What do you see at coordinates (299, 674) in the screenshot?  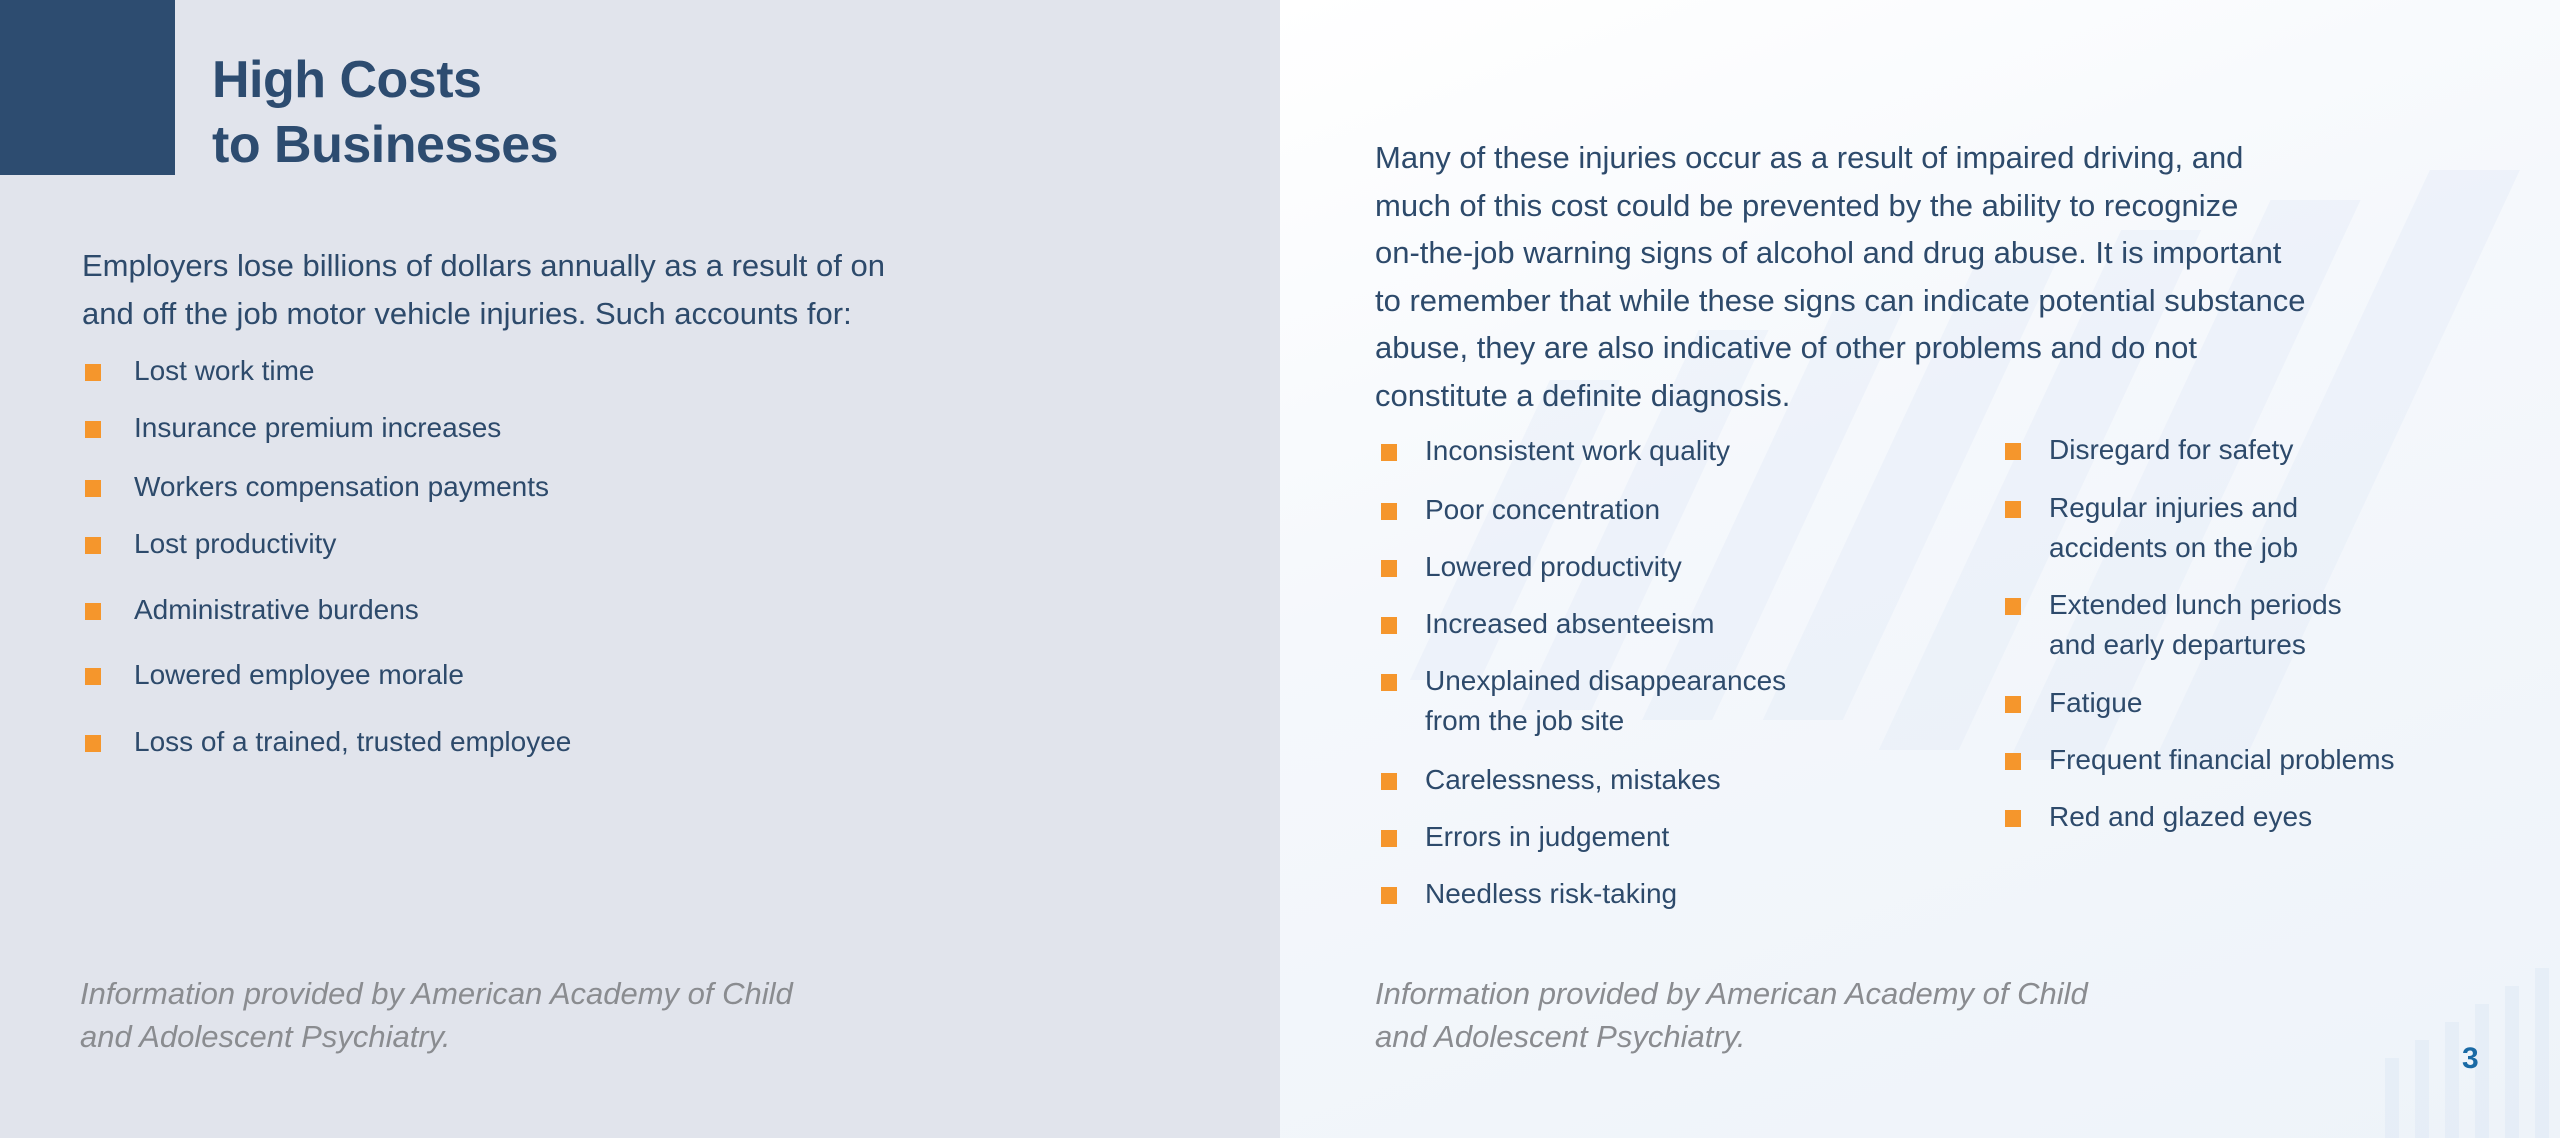 I see `list-item: Lowered employee morale` at bounding box center [299, 674].